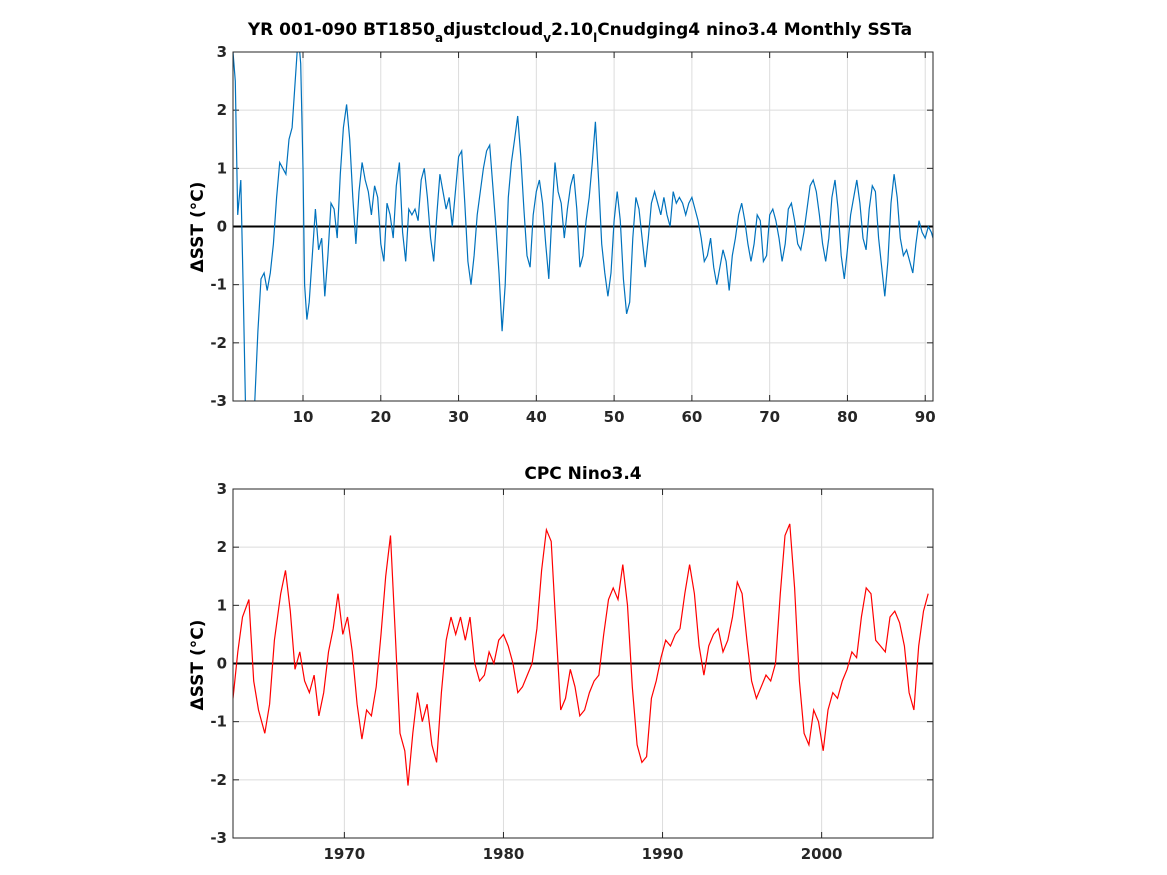 Image resolution: width=1167 pixels, height=875 pixels. What do you see at coordinates (691, 417) in the screenshot?
I see `x-tick-label: 60` at bounding box center [691, 417].